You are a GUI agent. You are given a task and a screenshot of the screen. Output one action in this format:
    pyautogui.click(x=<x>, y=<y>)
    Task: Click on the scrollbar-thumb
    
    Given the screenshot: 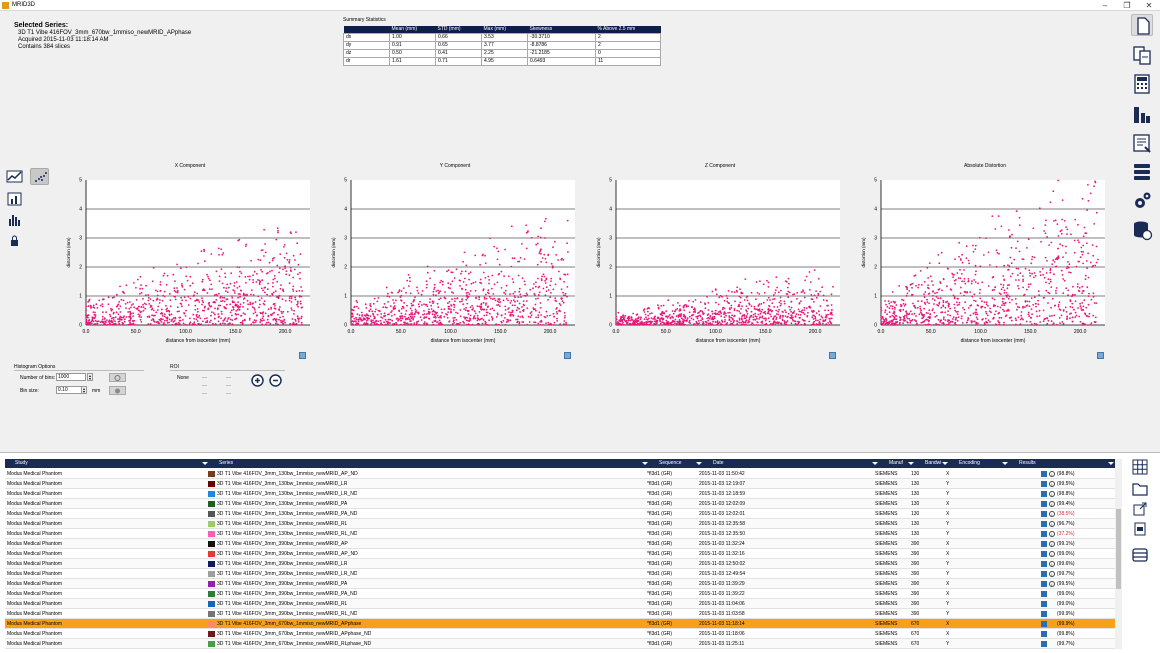 What is the action you would take?
    pyautogui.click(x=1118, y=549)
    